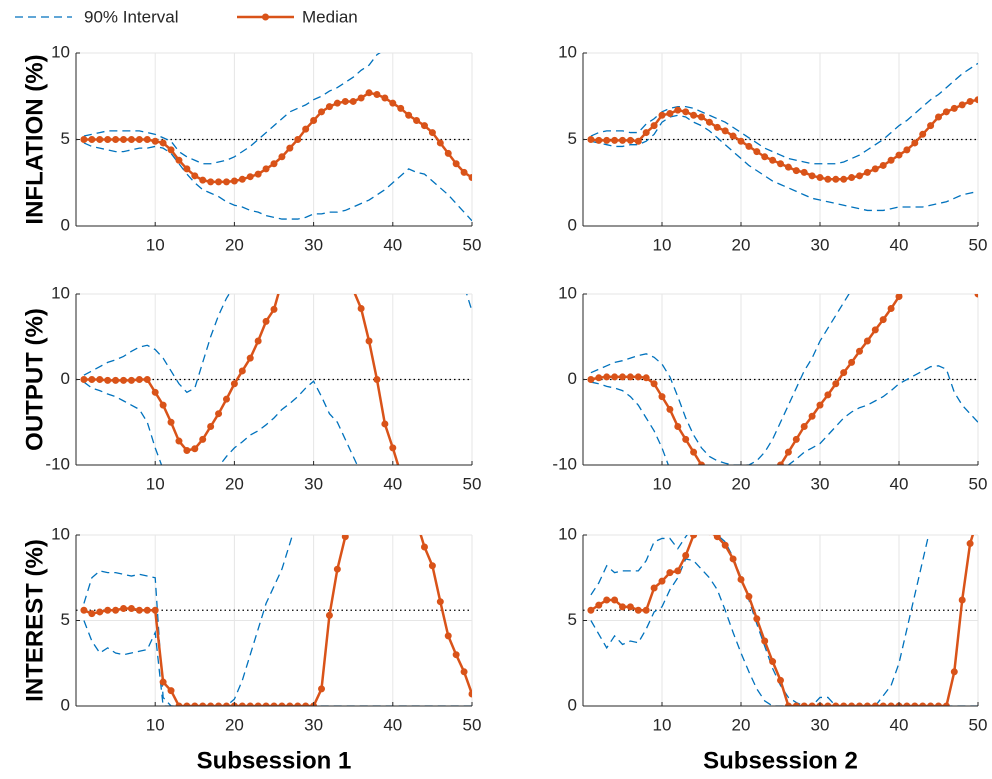 The width and height of the screenshot is (992, 779). Describe the element at coordinates (780, 760) in the screenshot. I see `x-axis-label: Subsession 2` at that location.